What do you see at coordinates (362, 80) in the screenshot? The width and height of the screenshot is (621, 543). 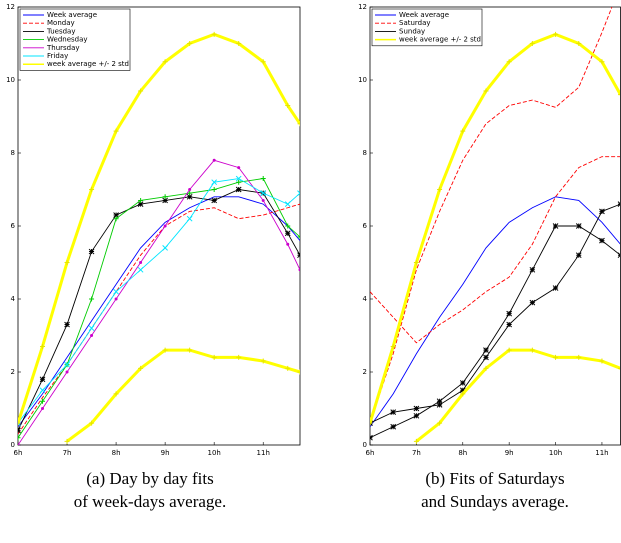 I see `y-tick-label: 10` at bounding box center [362, 80].